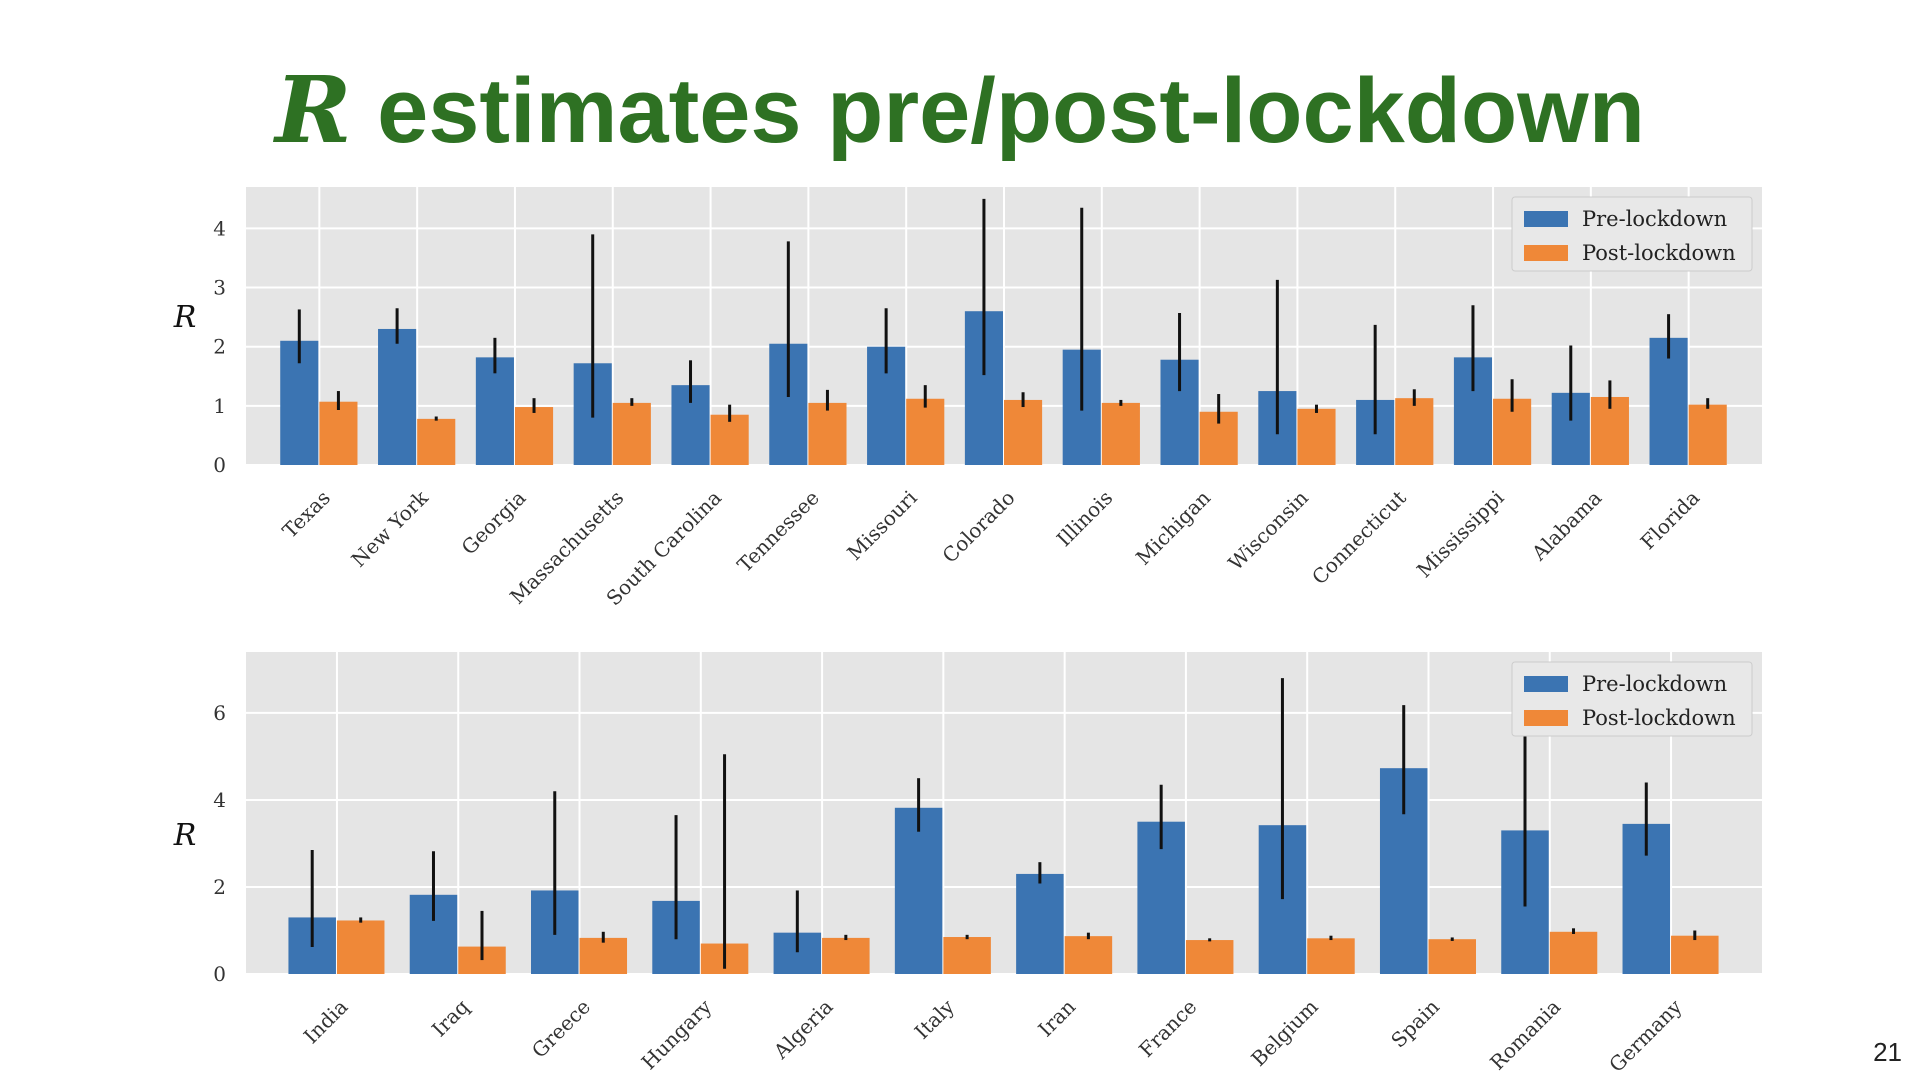 The height and width of the screenshot is (1080, 1920). I want to click on x-tick-label: Connecticut, so click(1359, 538).